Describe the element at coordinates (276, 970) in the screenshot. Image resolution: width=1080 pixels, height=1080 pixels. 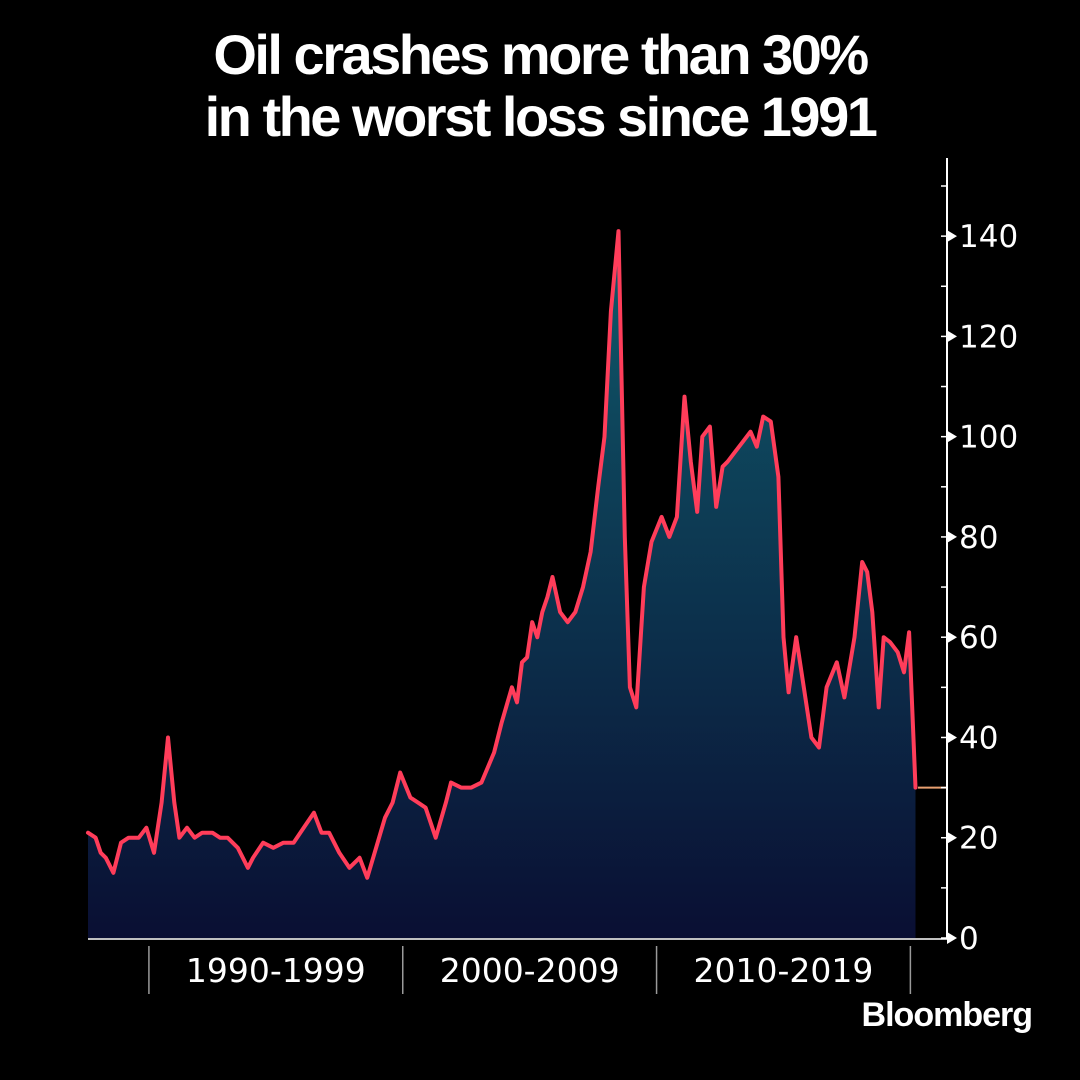
I see `x-category-label: 1990-1999` at that location.